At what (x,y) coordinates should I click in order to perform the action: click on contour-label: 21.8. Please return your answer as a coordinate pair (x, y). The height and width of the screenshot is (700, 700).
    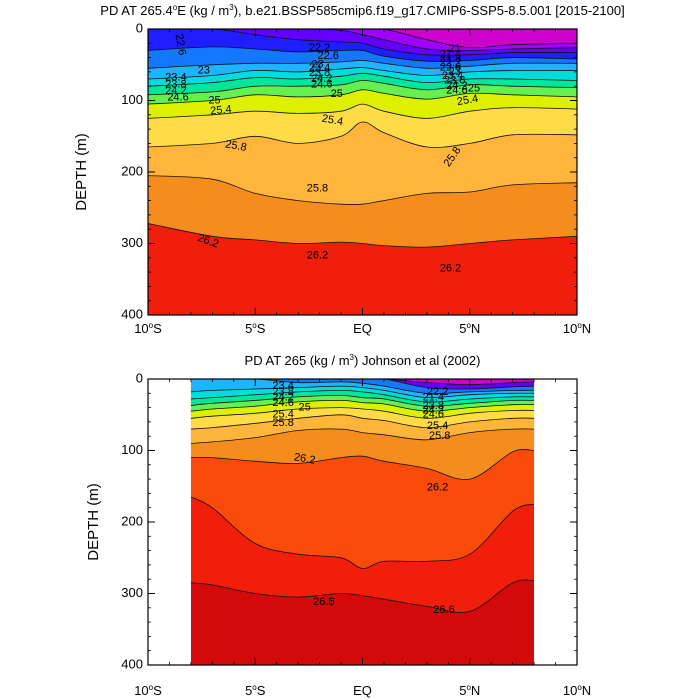
    Looking at the image, I should click on (450, 59).